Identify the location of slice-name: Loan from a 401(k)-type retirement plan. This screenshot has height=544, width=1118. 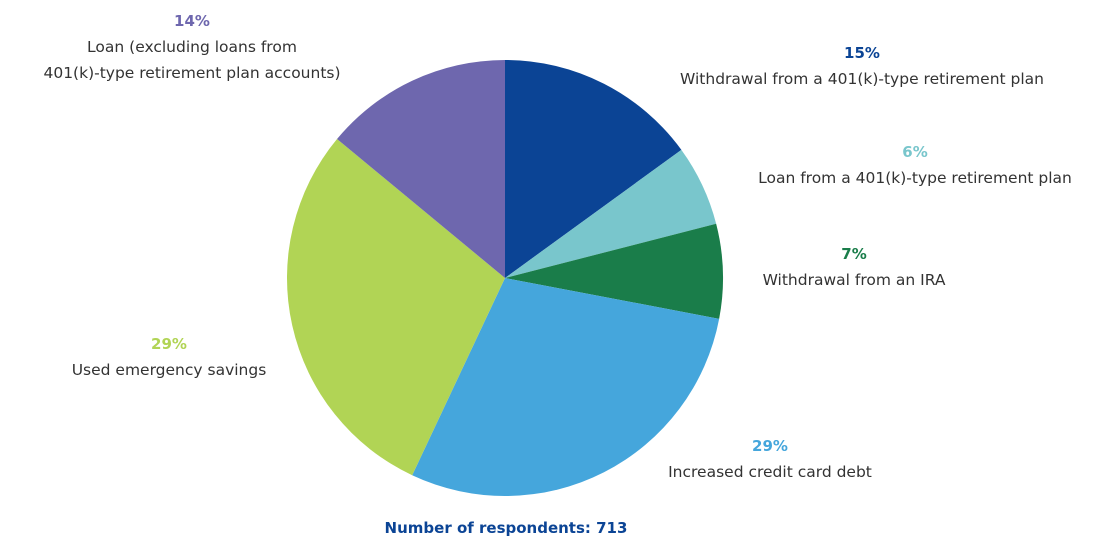
(915, 178).